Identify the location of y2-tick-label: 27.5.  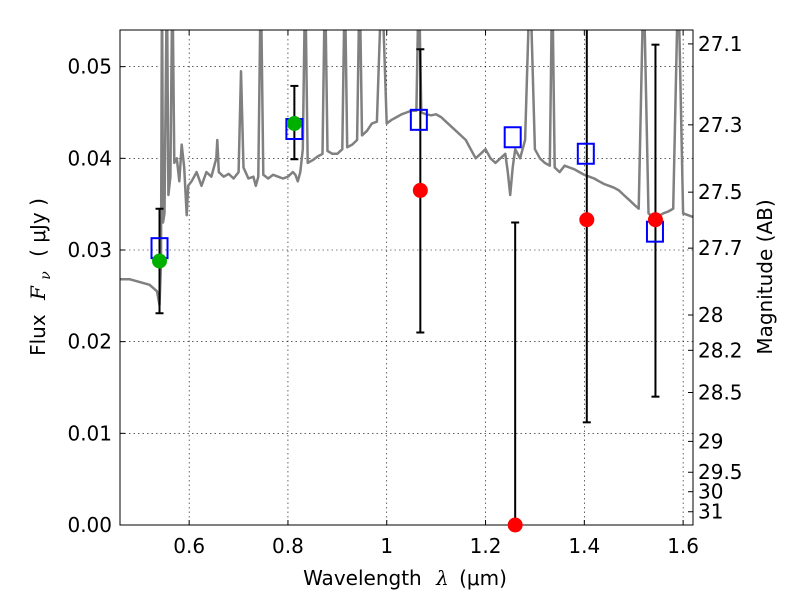
(720, 192).